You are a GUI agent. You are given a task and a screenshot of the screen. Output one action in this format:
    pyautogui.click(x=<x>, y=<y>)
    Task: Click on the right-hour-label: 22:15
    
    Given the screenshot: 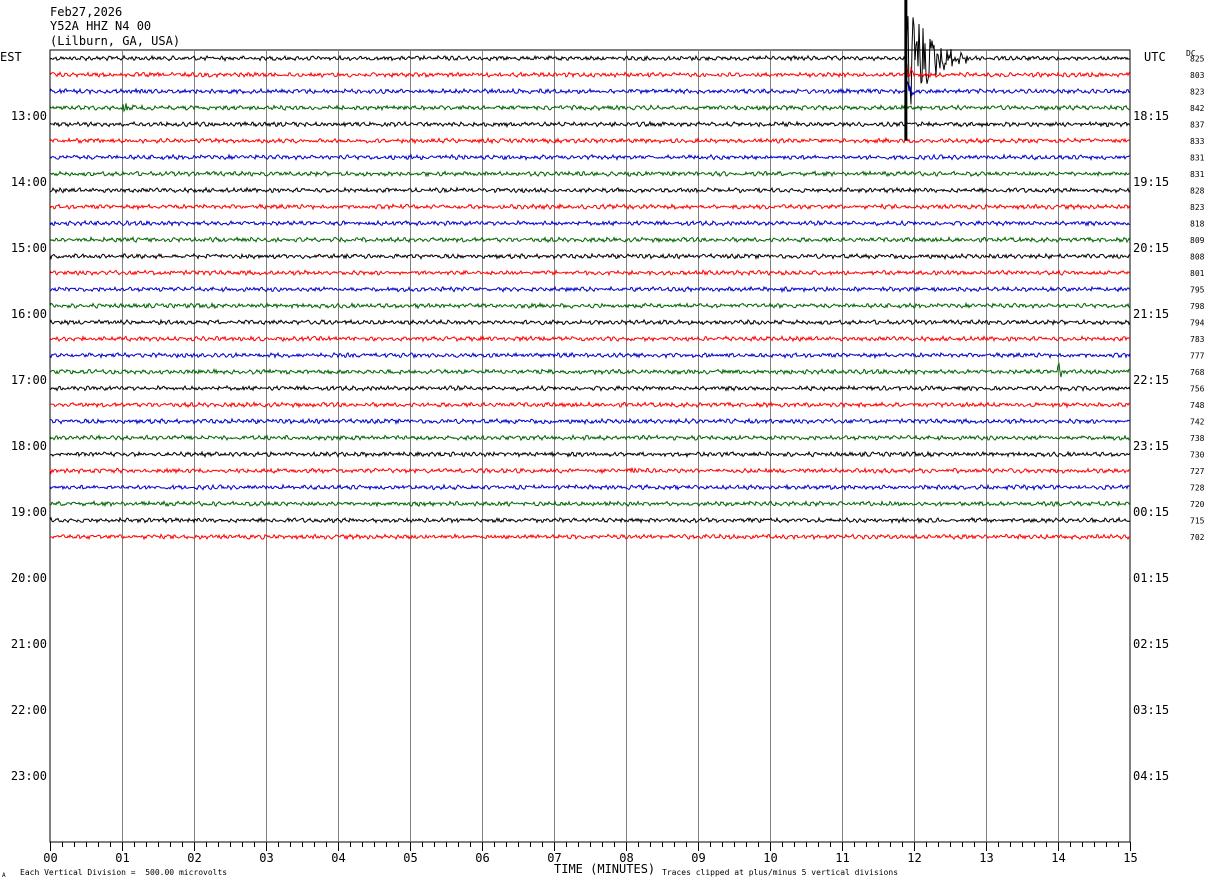 What is the action you would take?
    pyautogui.click(x=1151, y=380)
    